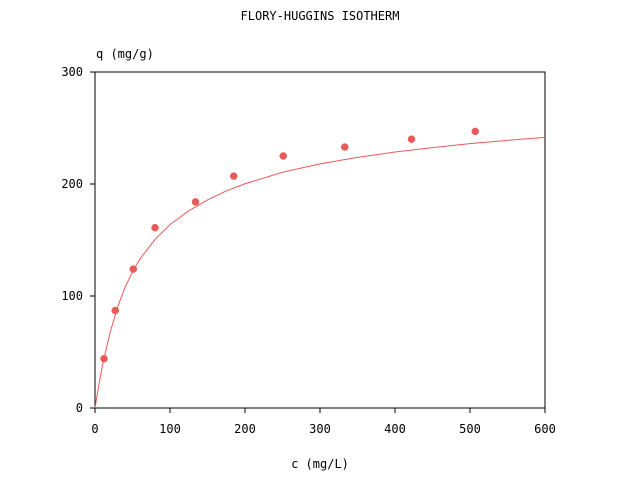  Describe the element at coordinates (545, 429) in the screenshot. I see `x-tick-label: 600` at that location.